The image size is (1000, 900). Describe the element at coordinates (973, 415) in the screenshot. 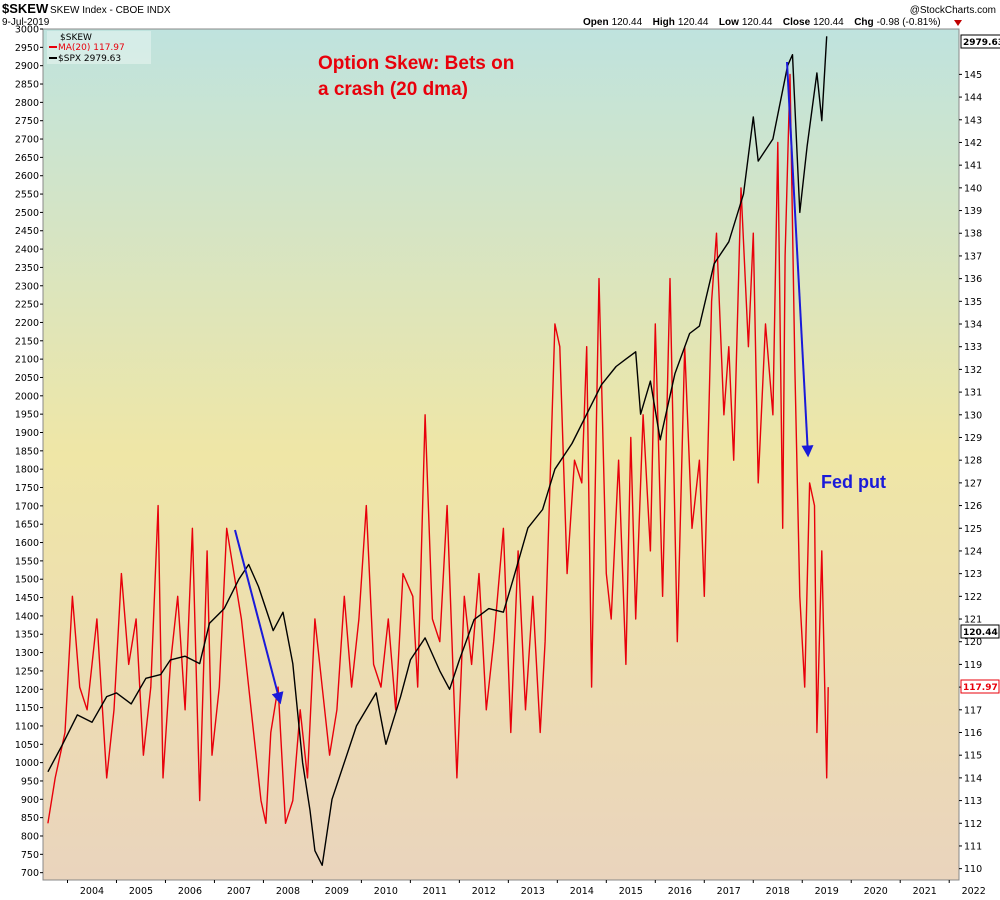

I see `right-tick-label: 130` at that location.